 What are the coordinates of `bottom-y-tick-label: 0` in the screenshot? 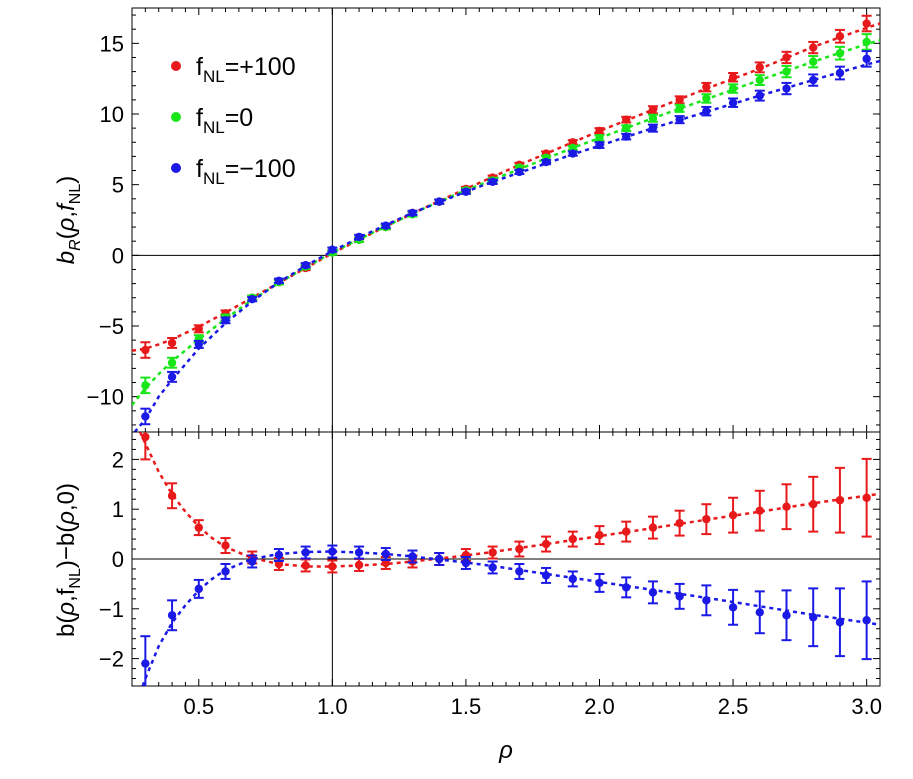 It's located at (118, 559).